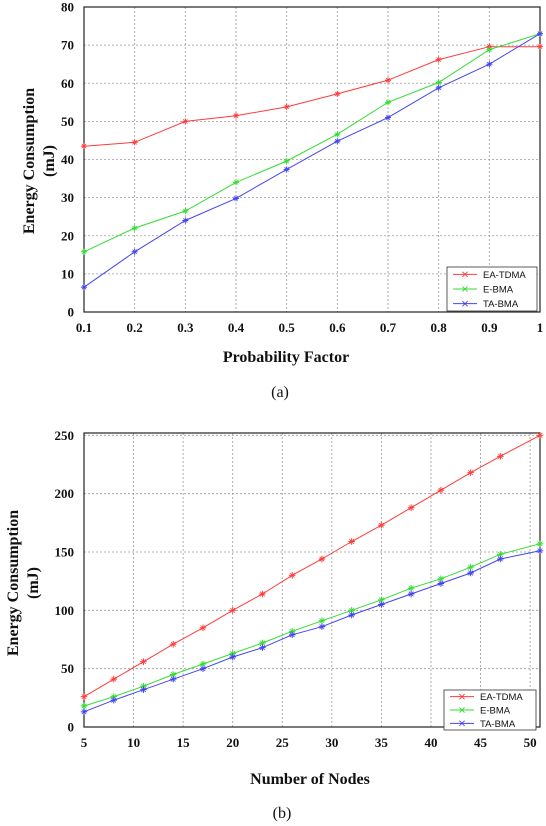  I want to click on chart-a-y-axis-title-line1: Energy Consumption, so click(29, 161).